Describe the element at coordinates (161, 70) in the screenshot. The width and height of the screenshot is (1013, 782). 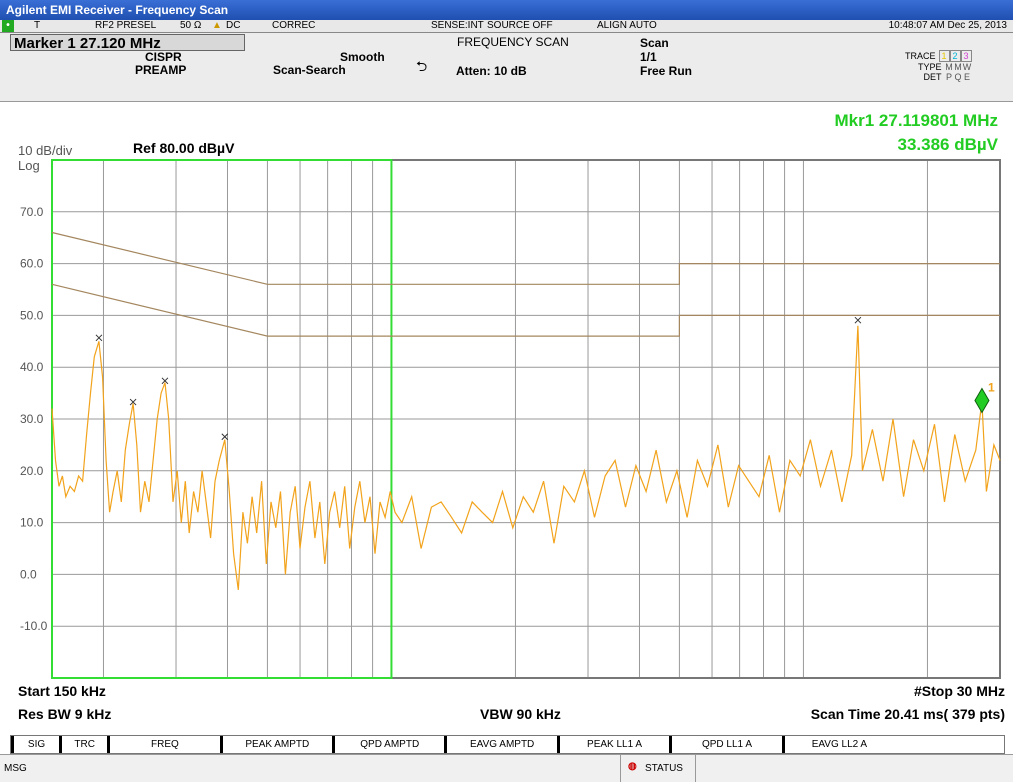
I see `preamp: PREAMP` at that location.